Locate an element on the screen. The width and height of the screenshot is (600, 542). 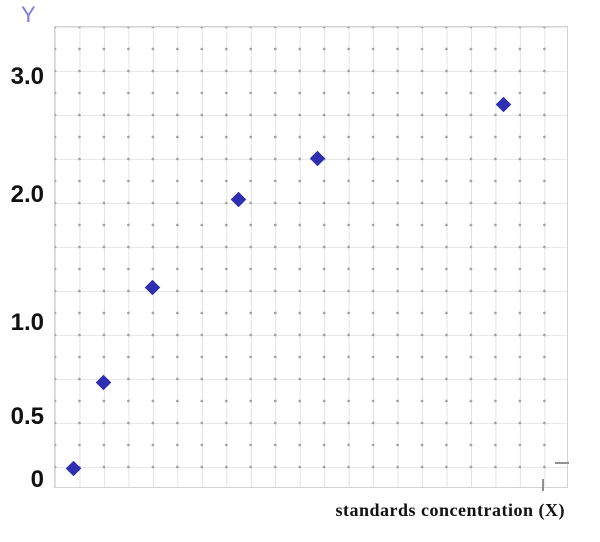
axis-corner-mark-vertical is located at coordinates (543, 485).